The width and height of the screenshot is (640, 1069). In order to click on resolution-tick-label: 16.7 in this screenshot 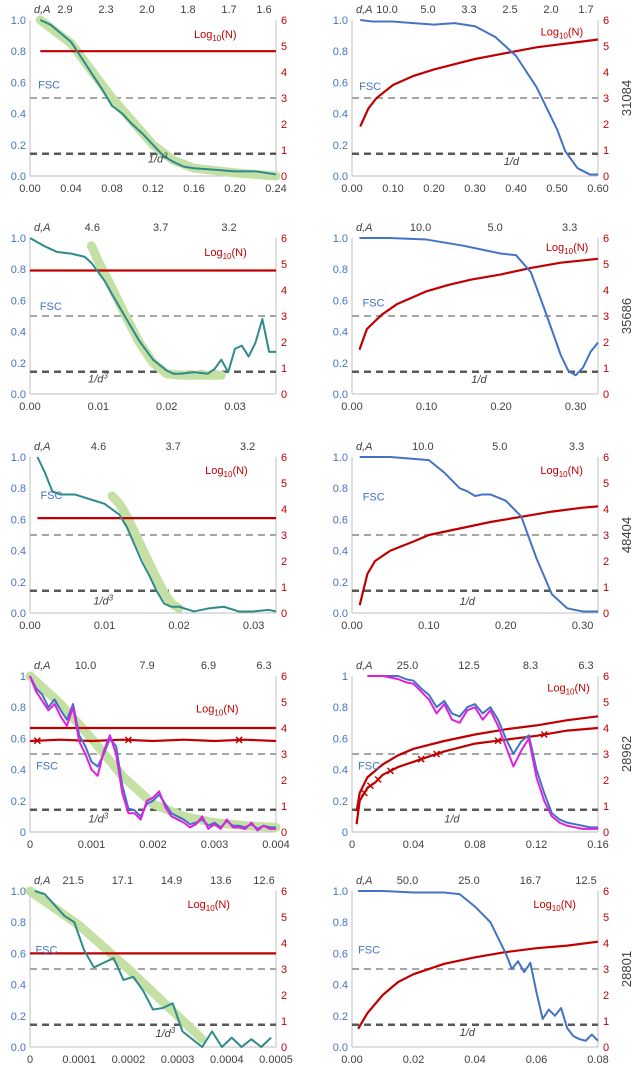, I will do `click(530, 881)`.